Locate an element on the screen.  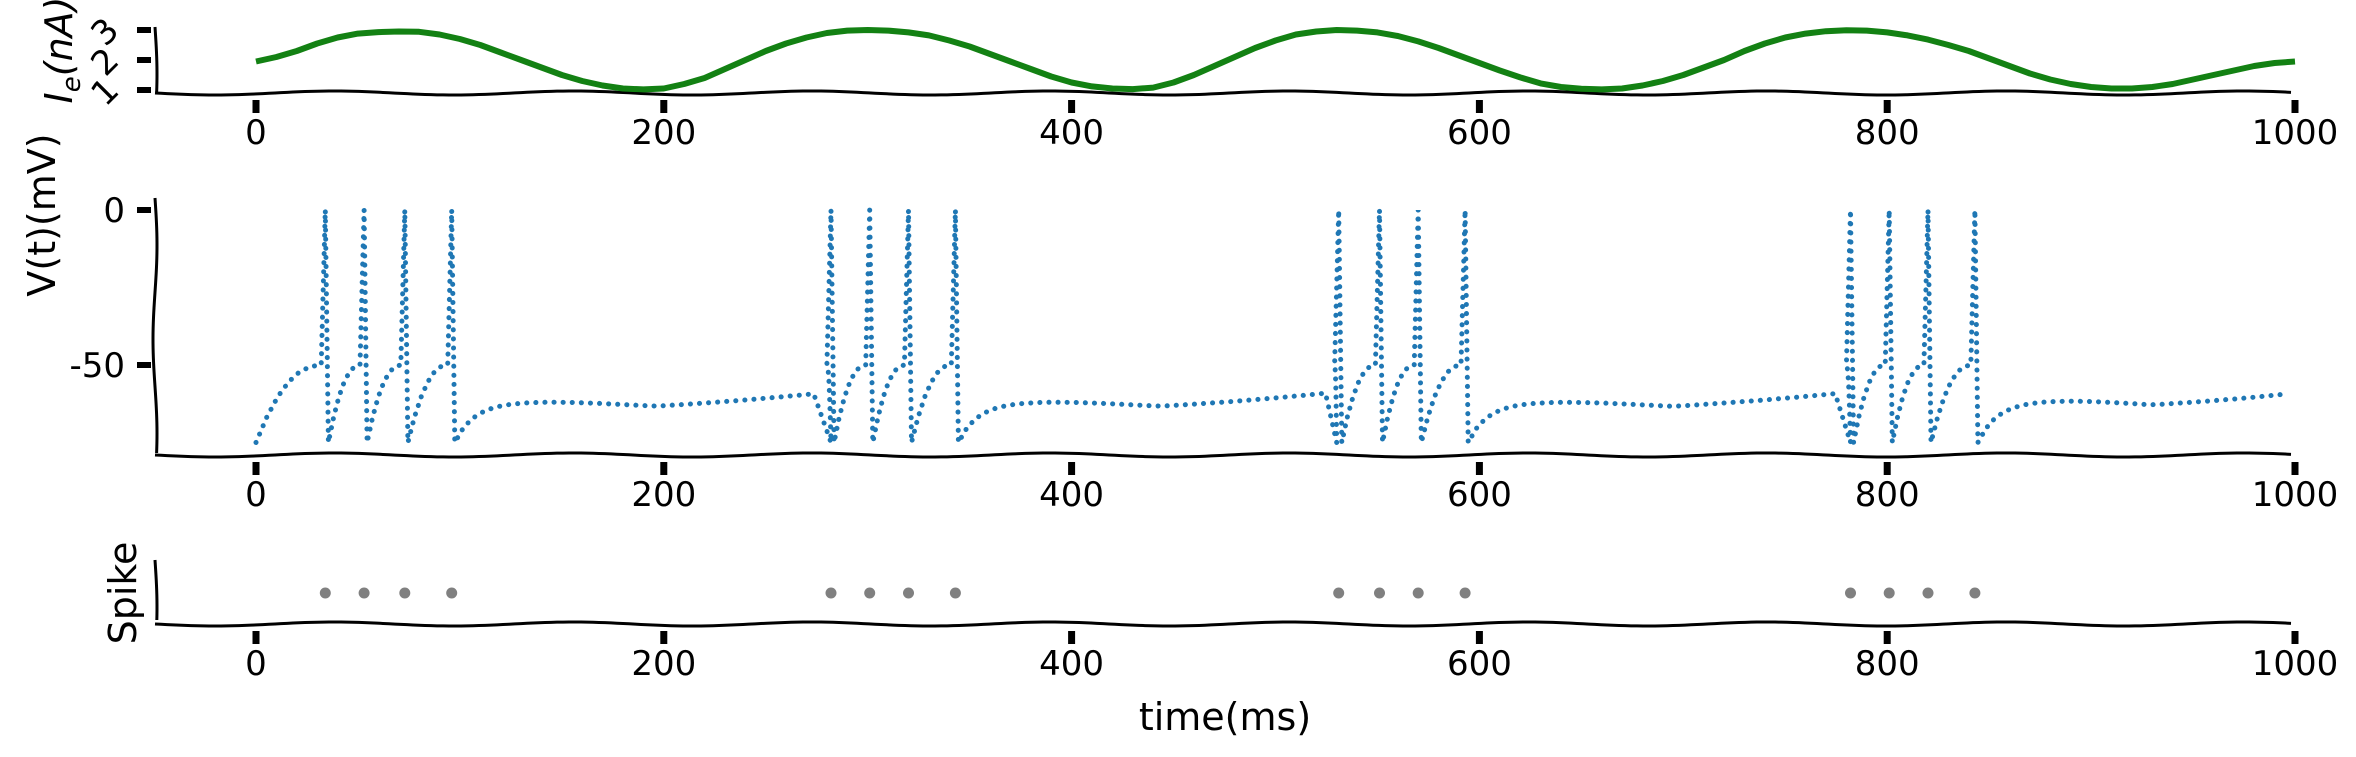
current-x-tick-label: 200 is located at coordinates (663, 133).